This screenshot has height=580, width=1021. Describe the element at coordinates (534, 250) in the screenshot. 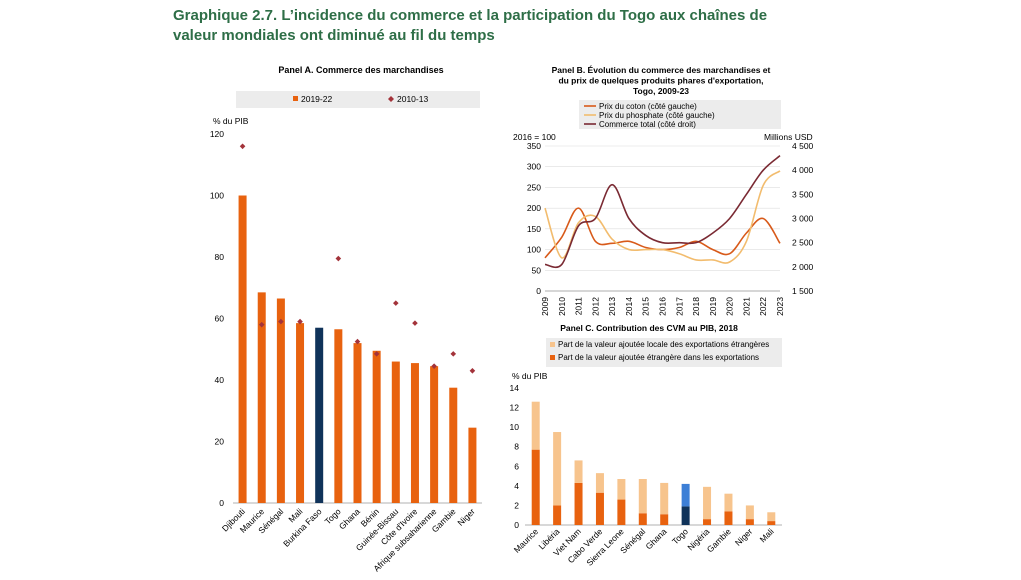

I see `panel-b-ytick-left: 100` at that location.